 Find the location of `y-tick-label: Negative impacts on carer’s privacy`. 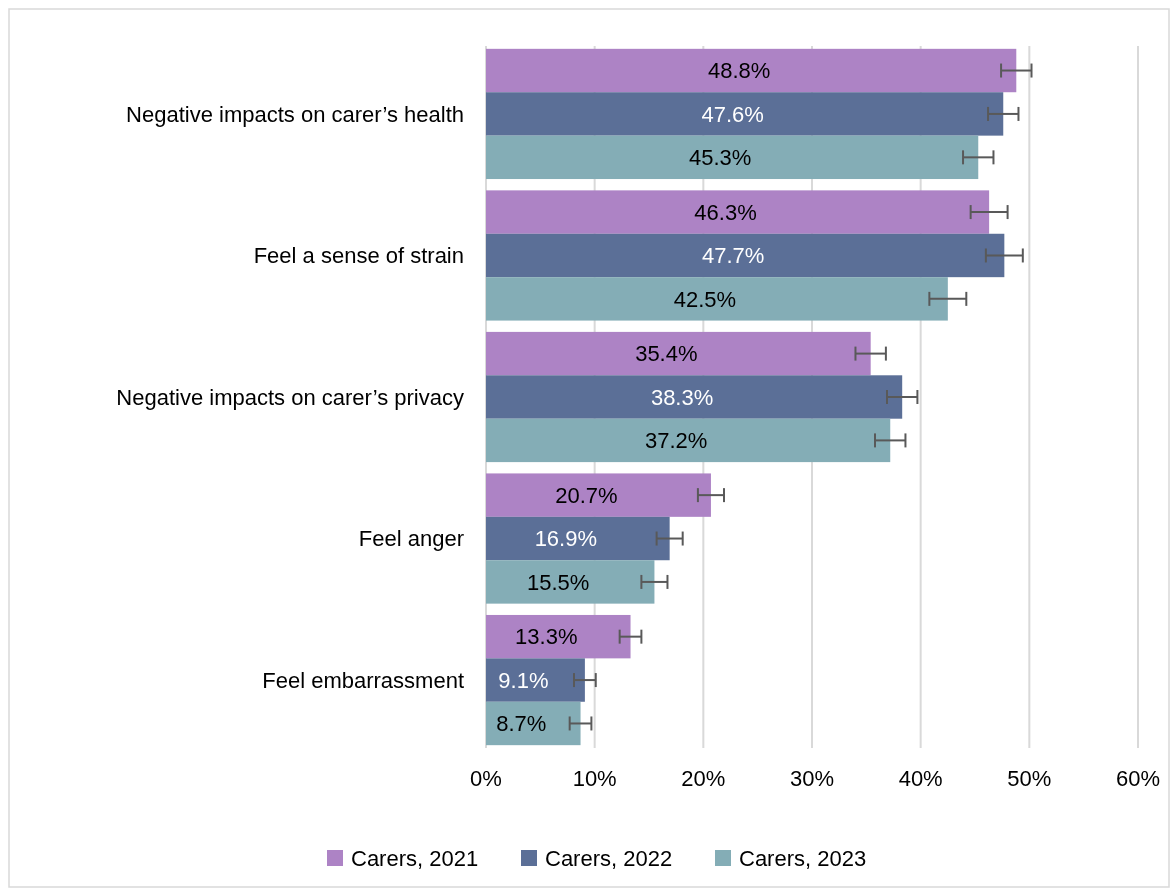

y-tick-label: Negative impacts on carer’s privacy is located at coordinates (290, 397).